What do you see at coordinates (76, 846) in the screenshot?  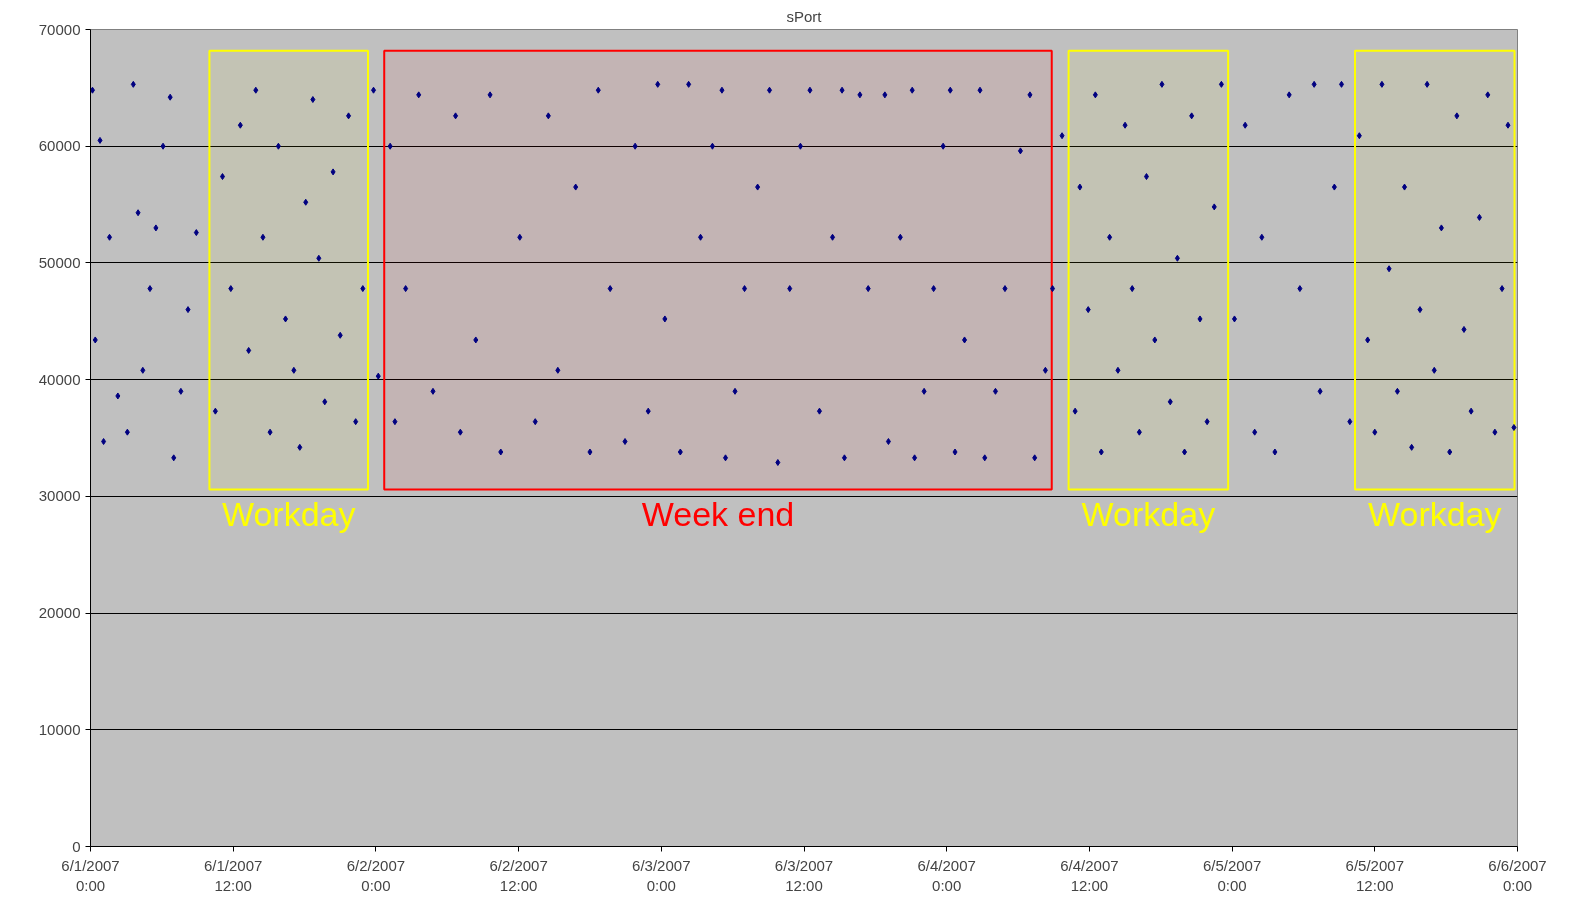 I see `y-tick-label: 0` at bounding box center [76, 846].